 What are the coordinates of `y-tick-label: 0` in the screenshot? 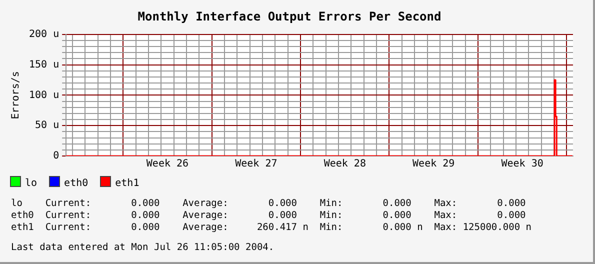 It's located at (56, 156).